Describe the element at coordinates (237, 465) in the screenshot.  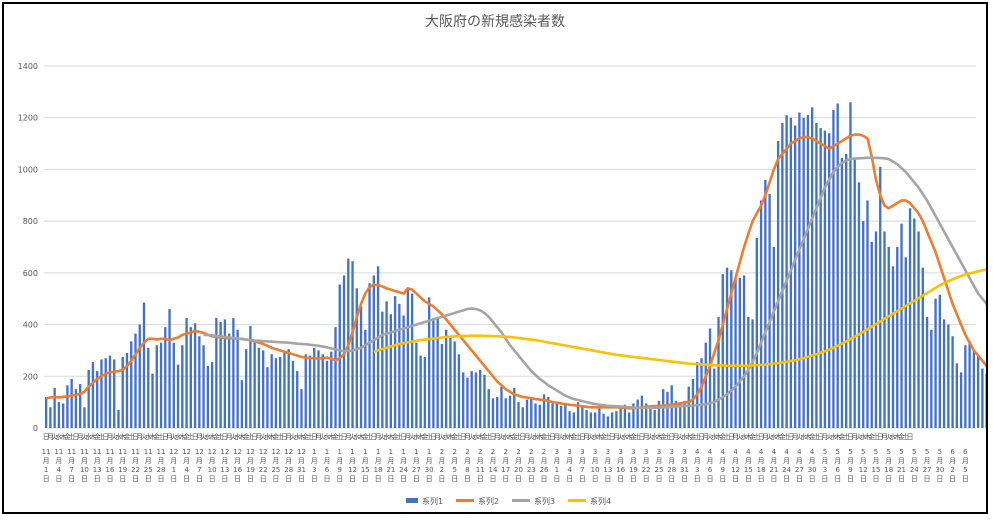
I see `x-date-label: 12 月 16 日` at that location.